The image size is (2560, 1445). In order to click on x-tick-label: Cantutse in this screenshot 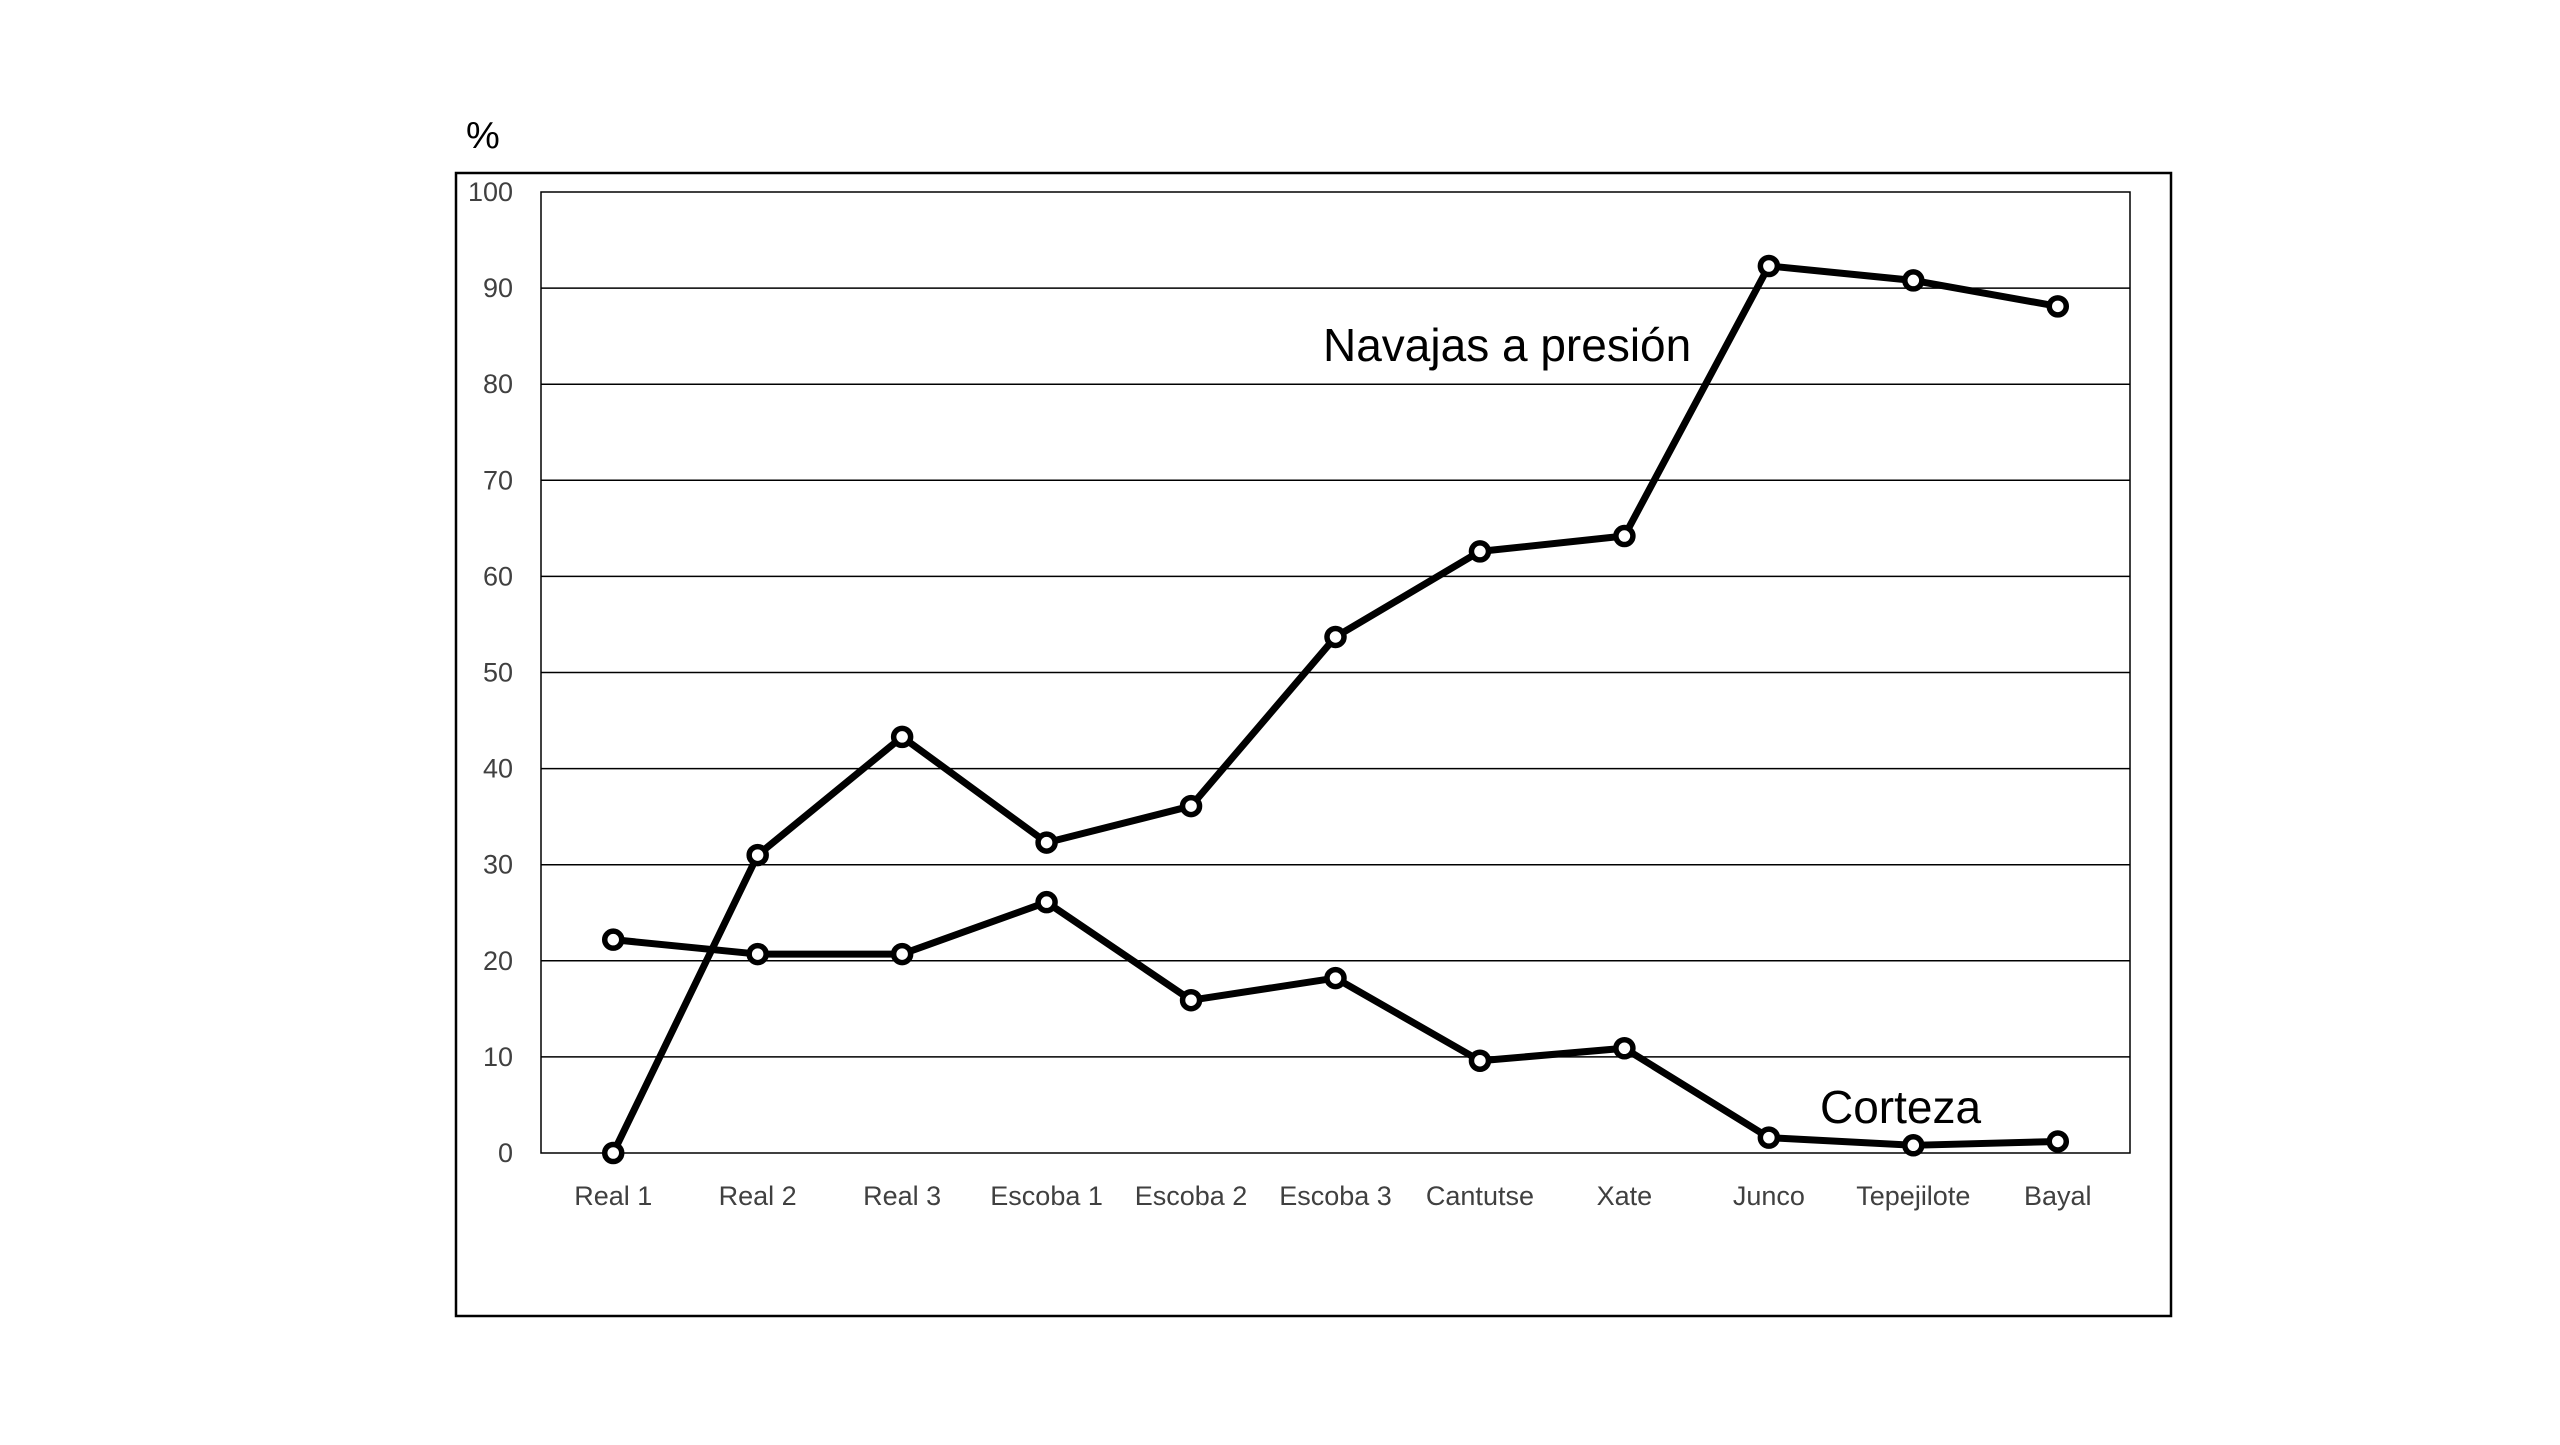, I will do `click(1480, 1196)`.